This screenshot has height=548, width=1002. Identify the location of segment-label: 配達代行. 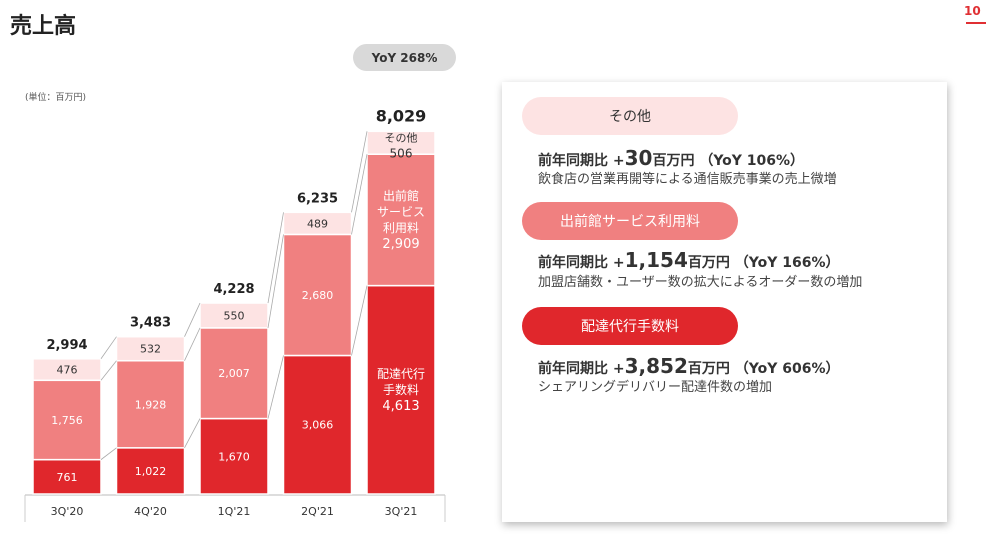
(401, 374).